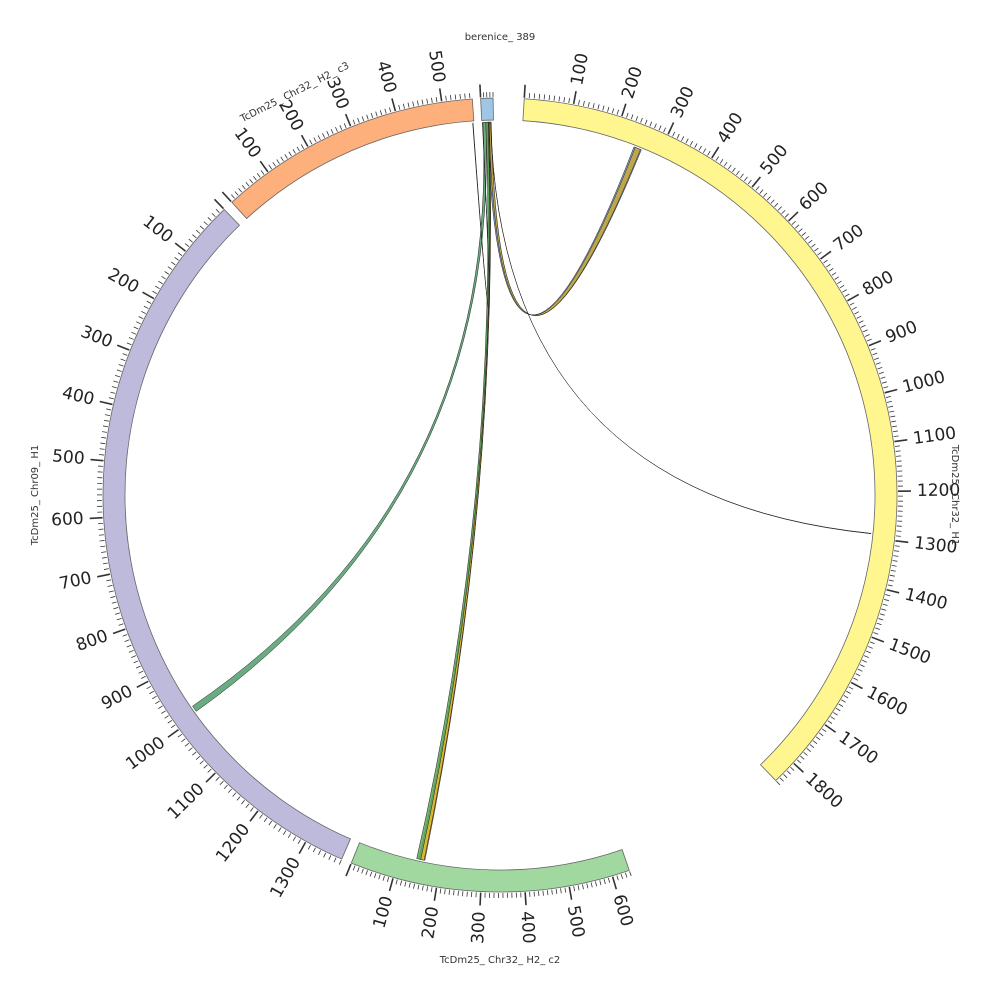 The image size is (1000, 1000). Describe the element at coordinates (145, 754) in the screenshot. I see `tick-label: 1000` at that location.